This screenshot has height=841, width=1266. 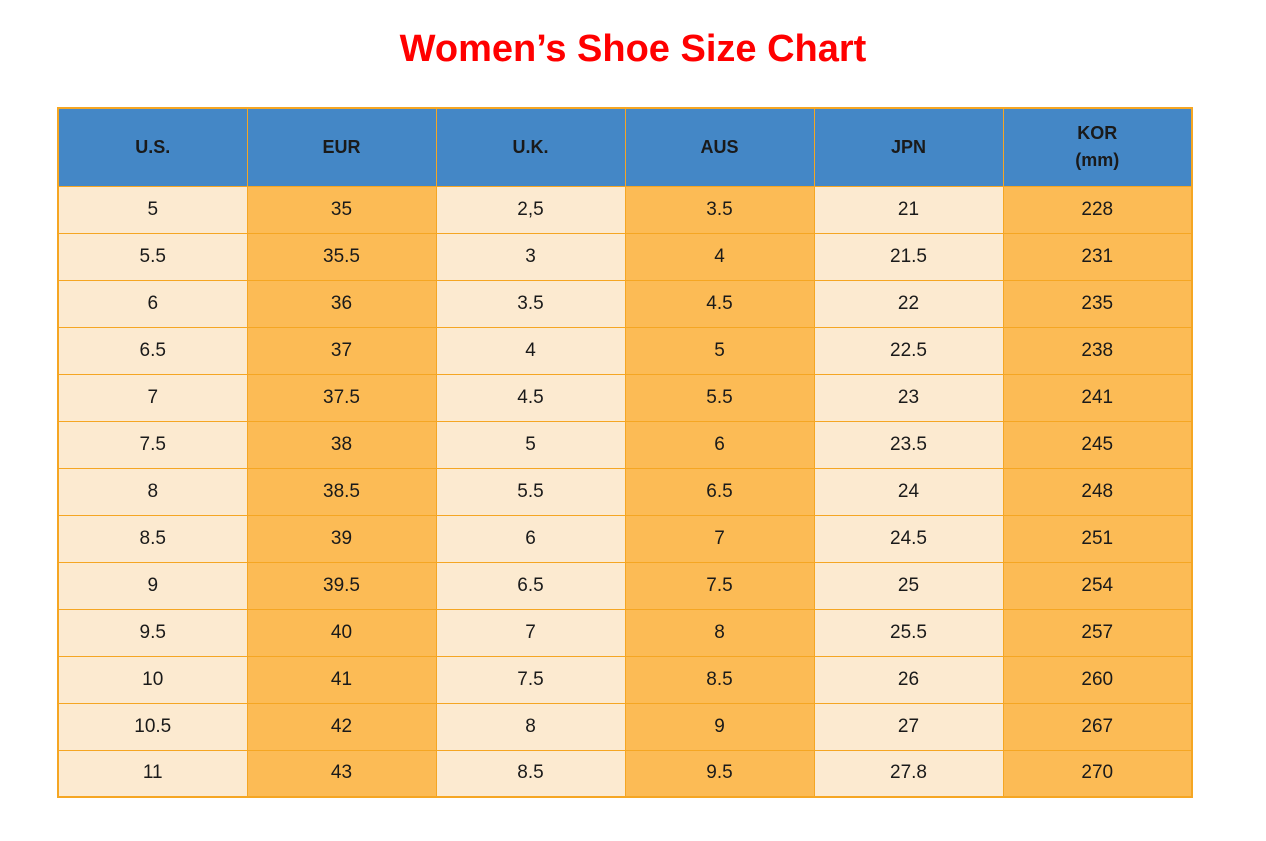 What do you see at coordinates (908, 256) in the screenshot?
I see `table-cell: 21.5` at bounding box center [908, 256].